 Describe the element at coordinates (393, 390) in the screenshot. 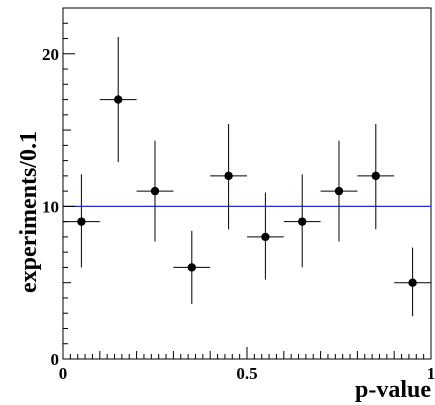

I see `x-axis-label: p-value` at that location.